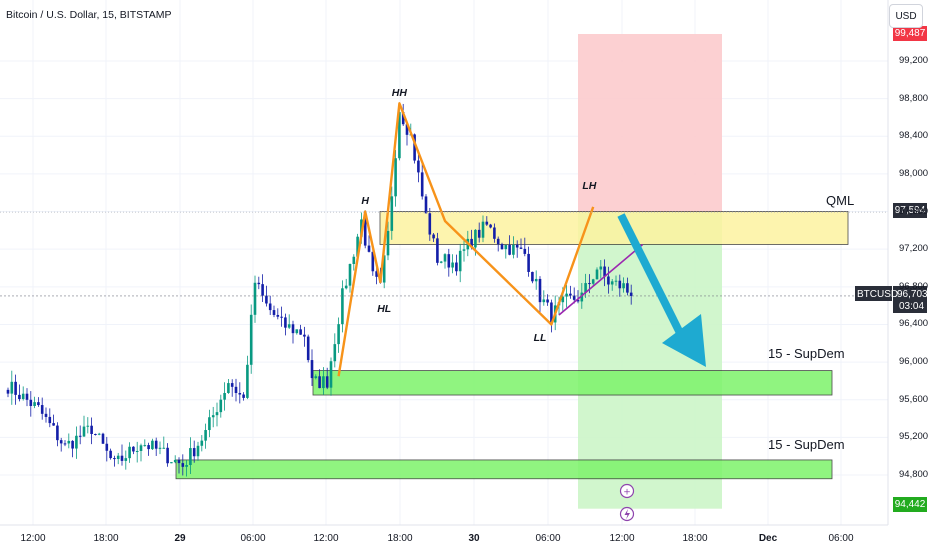 This screenshot has height=550, width=932. What do you see at coordinates (650, 123) in the screenshot?
I see `stop-loss-zone` at bounding box center [650, 123].